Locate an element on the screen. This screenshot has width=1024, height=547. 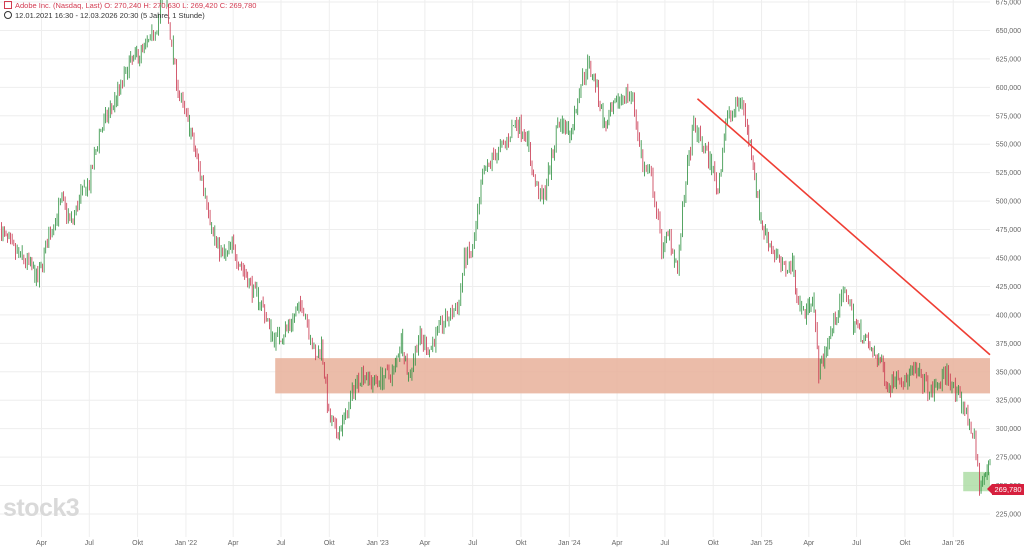
resistance-zone is located at coordinates (633, 376).